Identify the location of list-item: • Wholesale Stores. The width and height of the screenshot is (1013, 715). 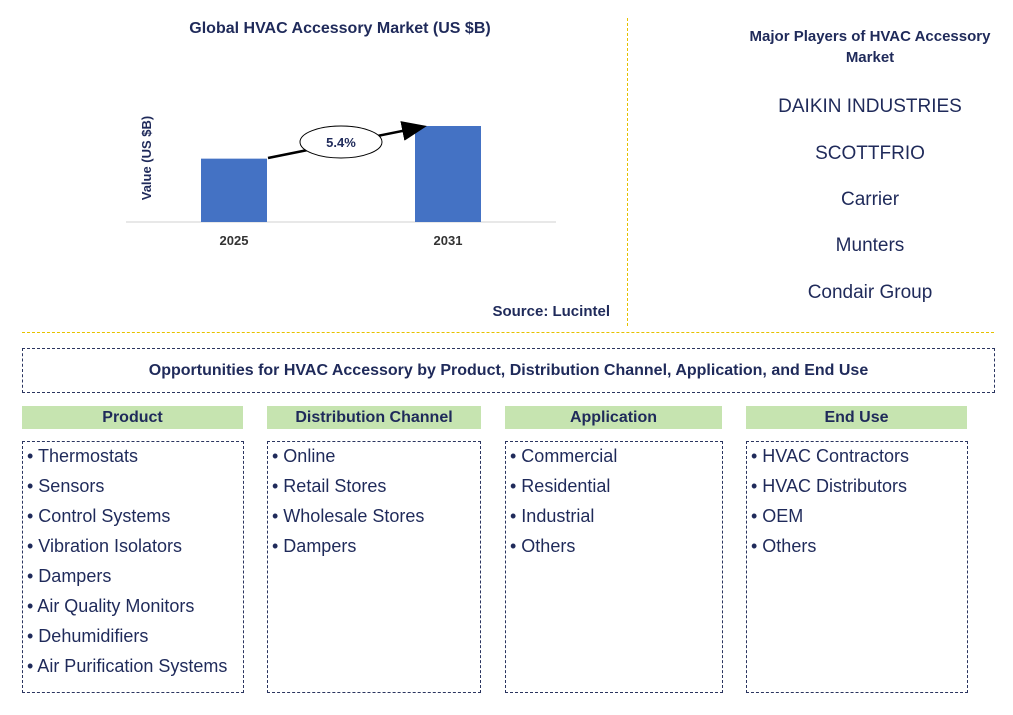
(348, 516).